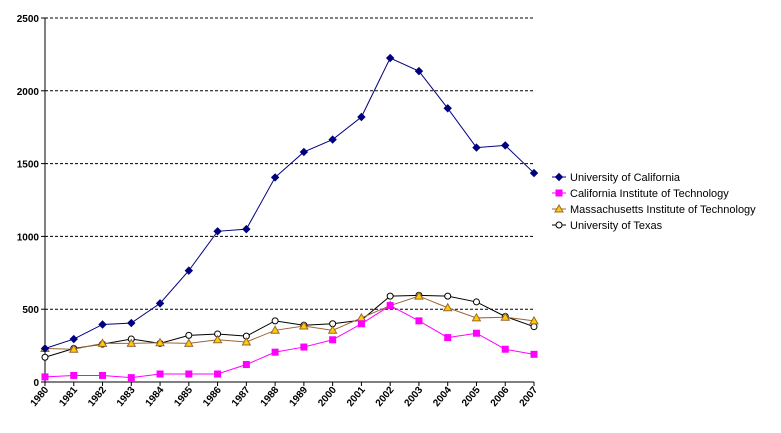 The width and height of the screenshot is (781, 433). I want to click on y-tick-labels: 0 500 1000 1500 2000 2500, so click(28, 201).